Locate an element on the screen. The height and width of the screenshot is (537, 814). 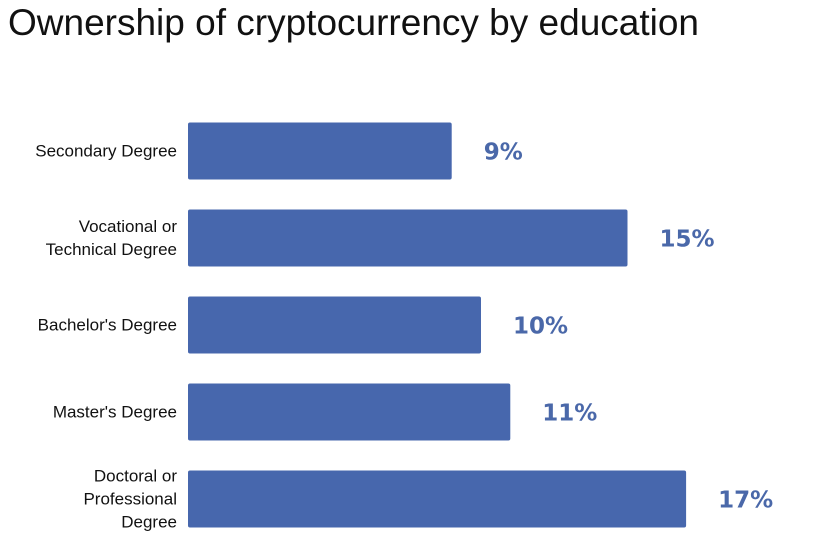
chart-title: Ownership of cryptocurrency by education is located at coordinates (354, 22).